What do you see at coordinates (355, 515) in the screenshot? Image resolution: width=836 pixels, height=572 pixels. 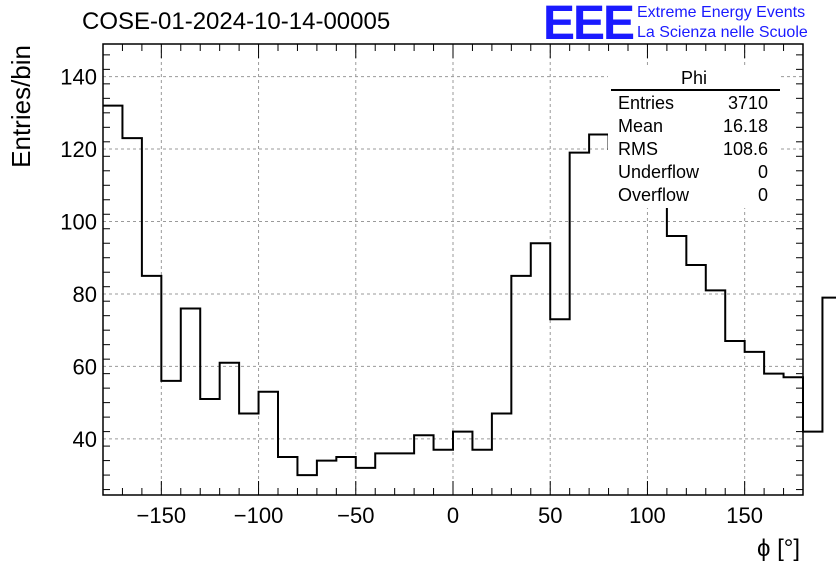 I see `x-tick-label: −50` at bounding box center [355, 515].